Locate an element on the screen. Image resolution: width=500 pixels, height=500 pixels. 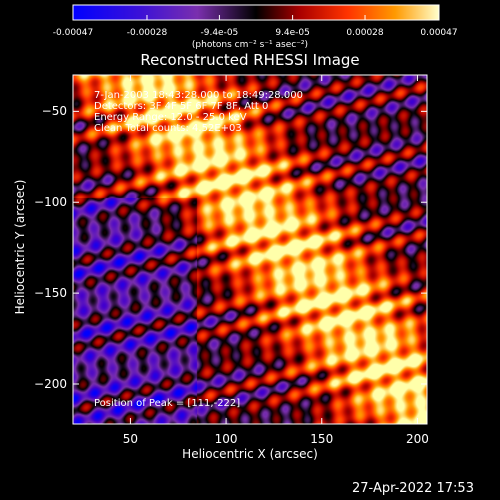
colorbar-tick-label: 0.00047 is located at coordinates (439, 33).